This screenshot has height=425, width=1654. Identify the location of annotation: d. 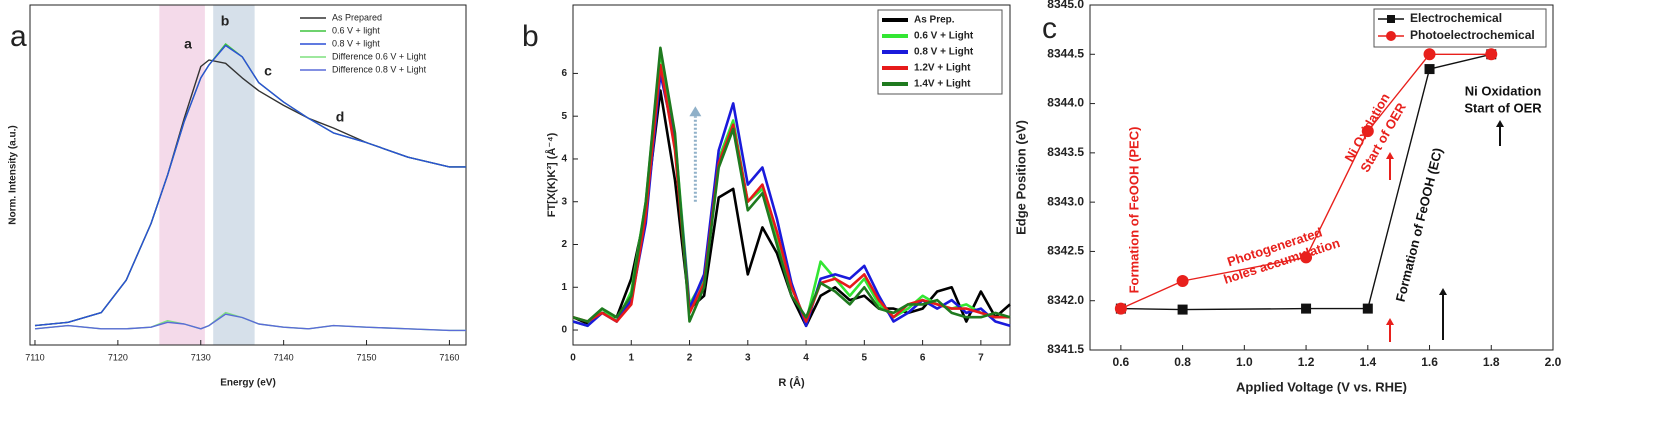
(340, 117).